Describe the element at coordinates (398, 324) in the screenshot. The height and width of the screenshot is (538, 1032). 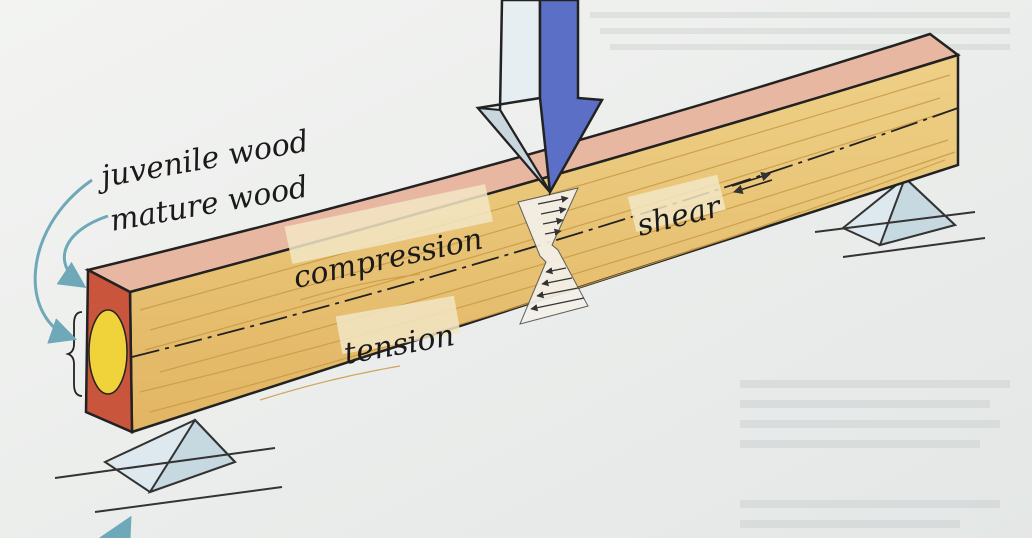
I see `tension-label-bg` at that location.